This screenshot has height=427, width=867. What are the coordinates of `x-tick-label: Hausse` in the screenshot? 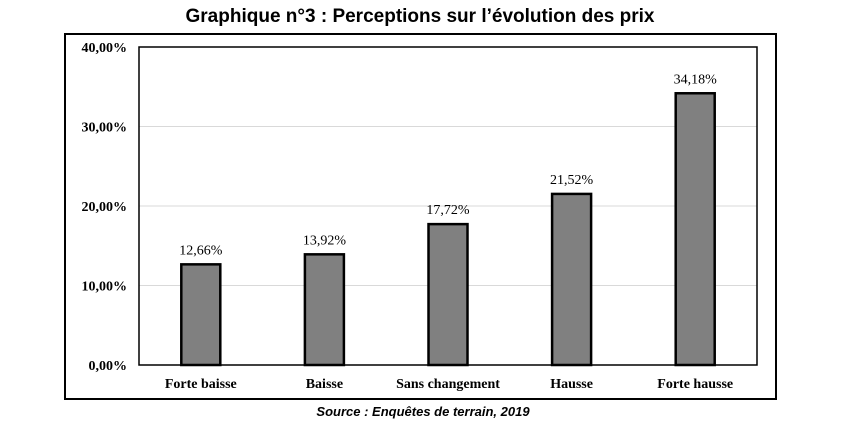 It's located at (571, 384).